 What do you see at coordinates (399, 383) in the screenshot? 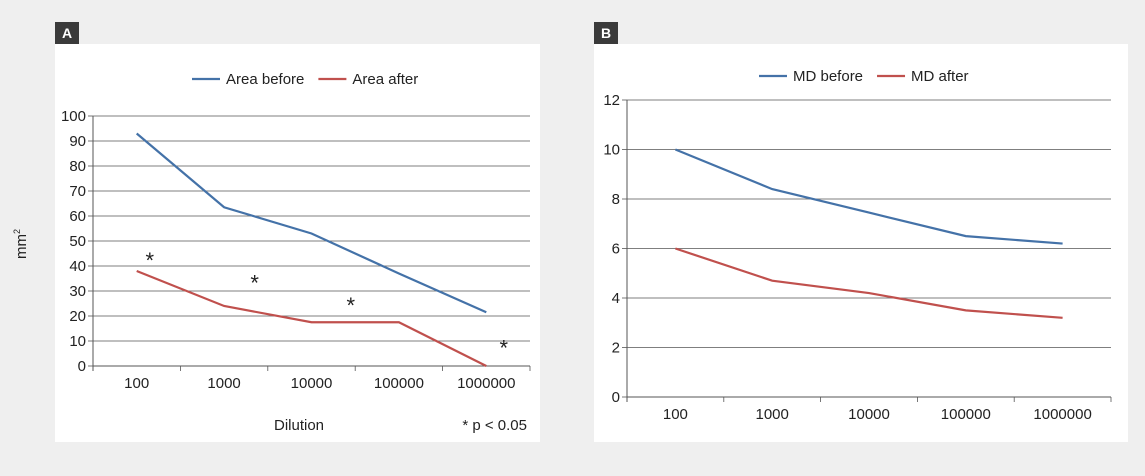
I see `chart-a-x-tick-label: 100000` at bounding box center [399, 383].